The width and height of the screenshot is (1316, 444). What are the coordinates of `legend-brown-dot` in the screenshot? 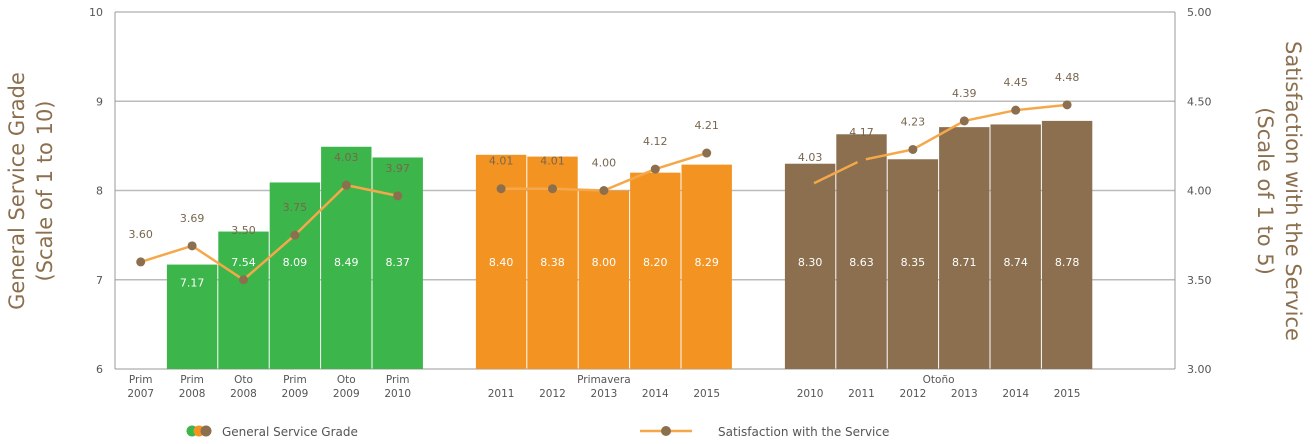 It's located at (206, 431).